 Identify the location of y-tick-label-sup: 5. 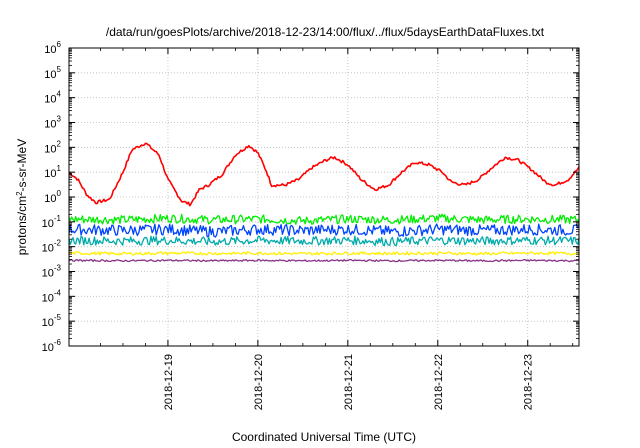
(59, 69).